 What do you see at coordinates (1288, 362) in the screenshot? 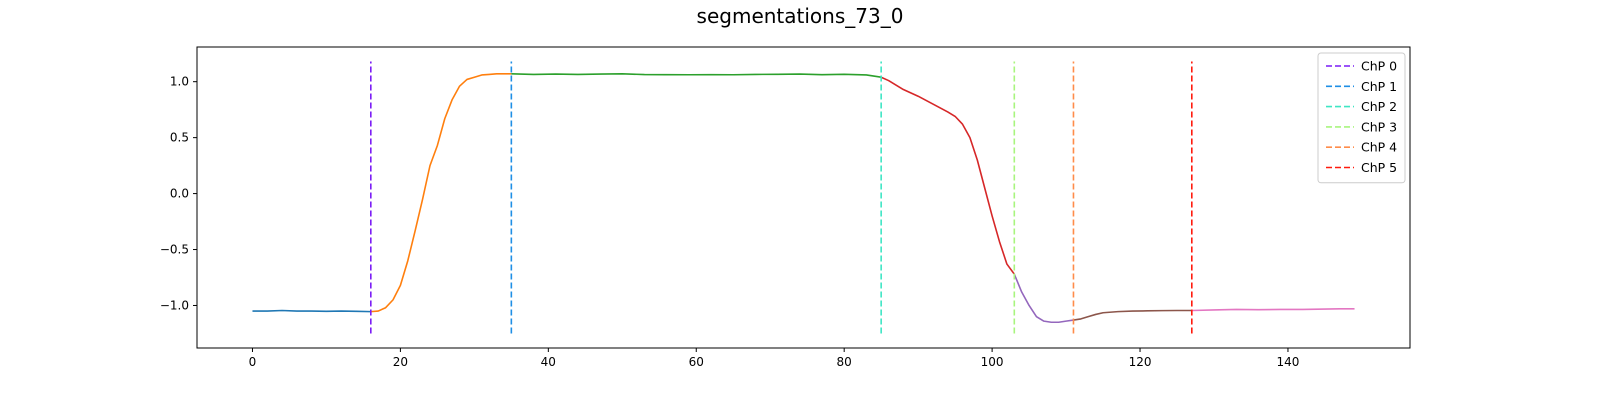
I see `x-tick-label: 140` at bounding box center [1288, 362].